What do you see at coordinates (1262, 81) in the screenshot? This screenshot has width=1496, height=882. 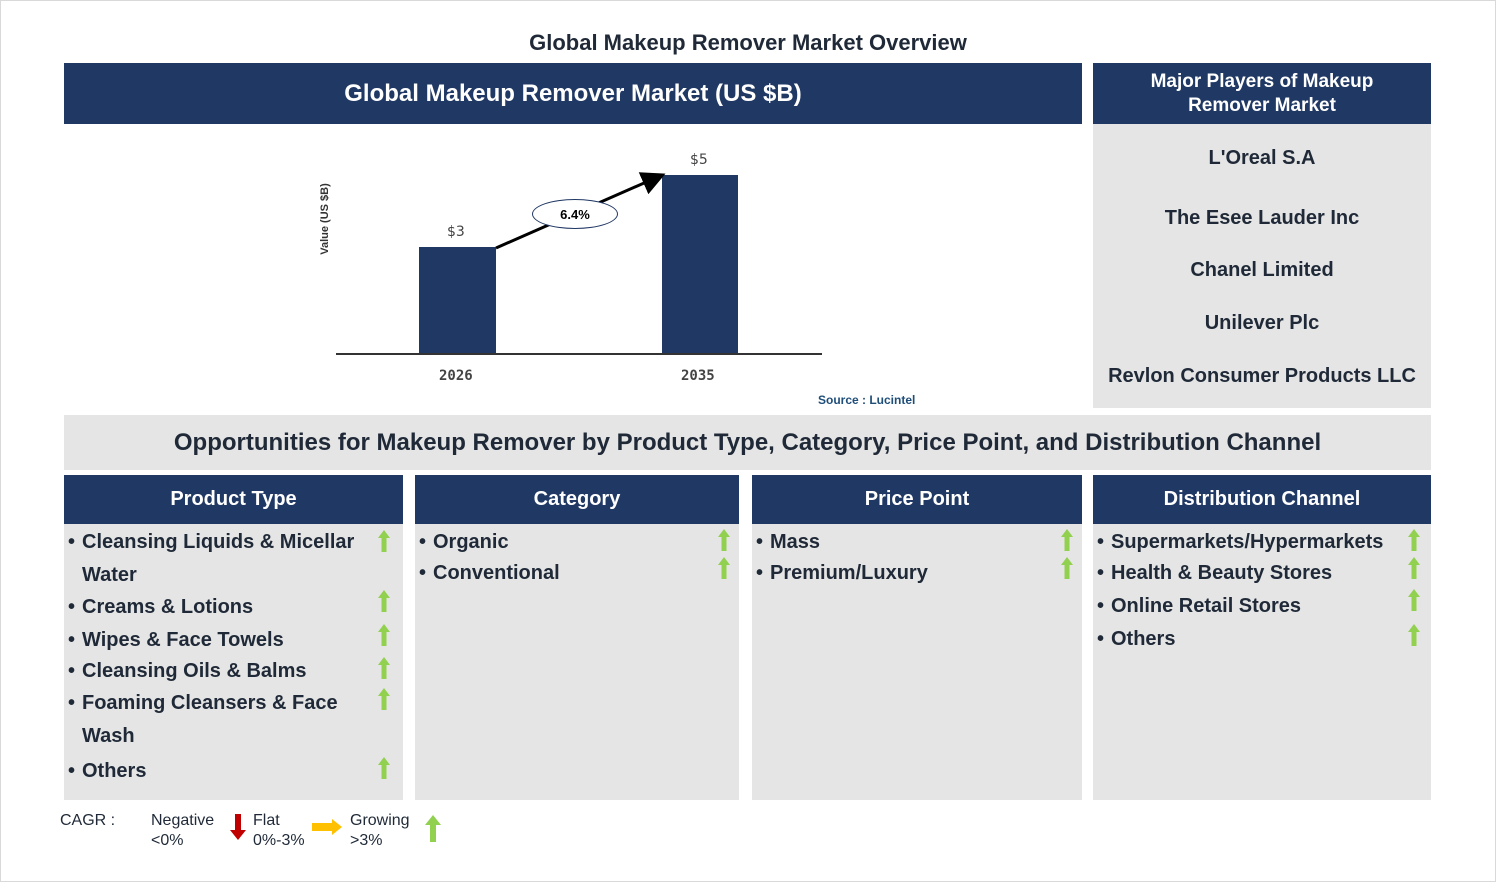 I see `players-header-line1: Major Players of Makeup` at bounding box center [1262, 81].